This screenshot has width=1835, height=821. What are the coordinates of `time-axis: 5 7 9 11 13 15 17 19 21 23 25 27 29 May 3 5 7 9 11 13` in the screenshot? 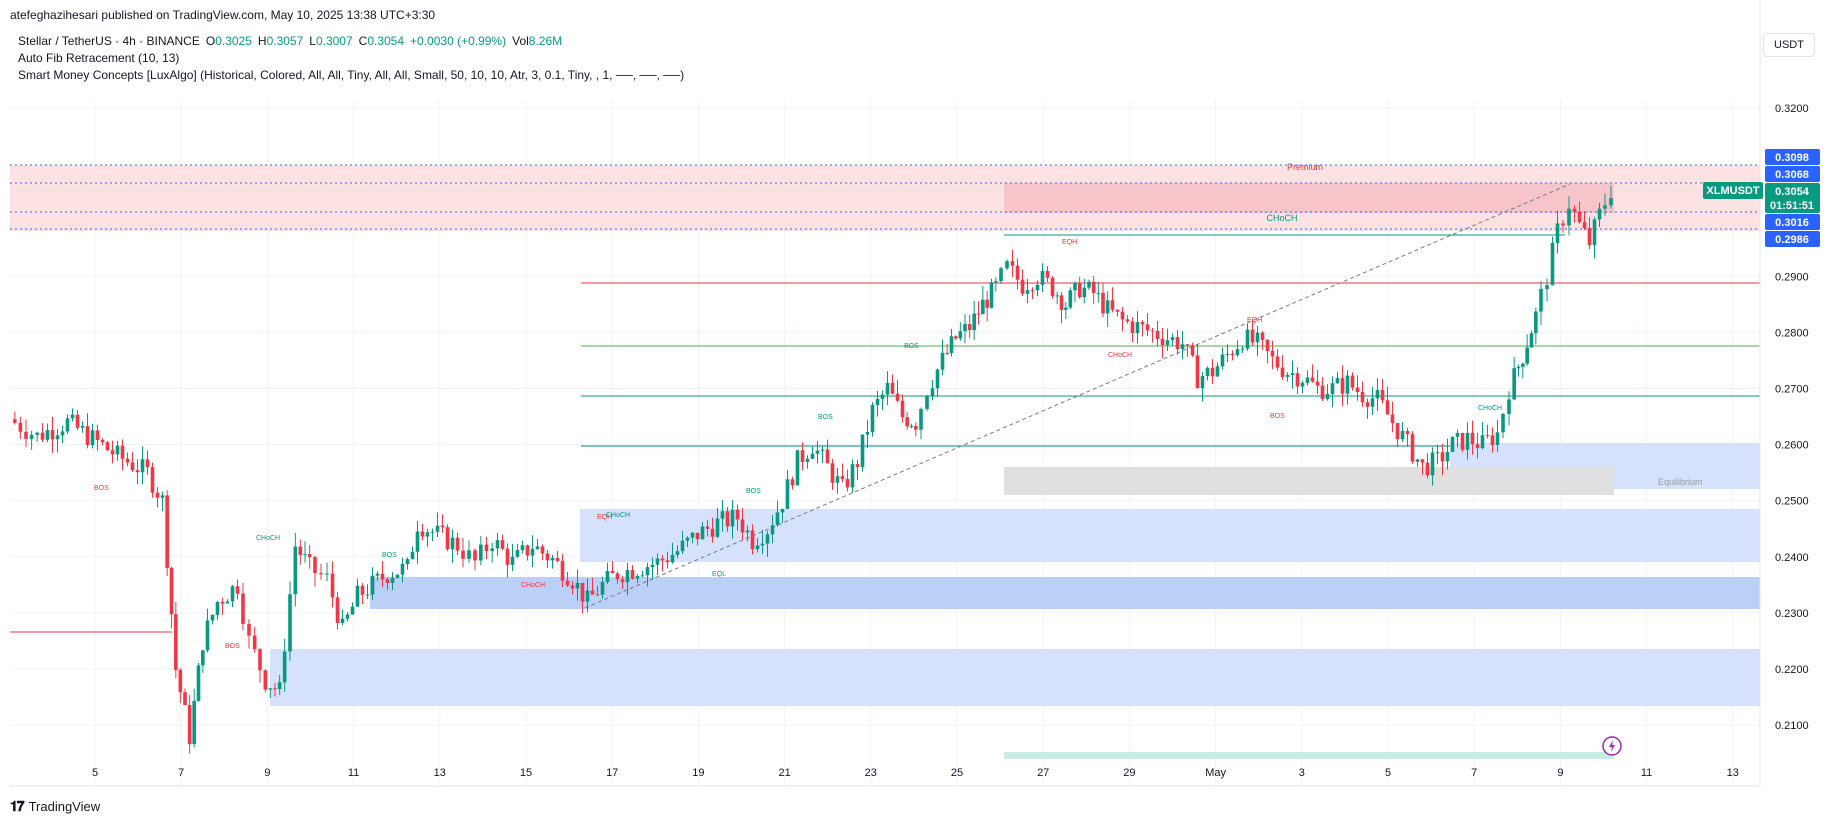 It's located at (885, 777).